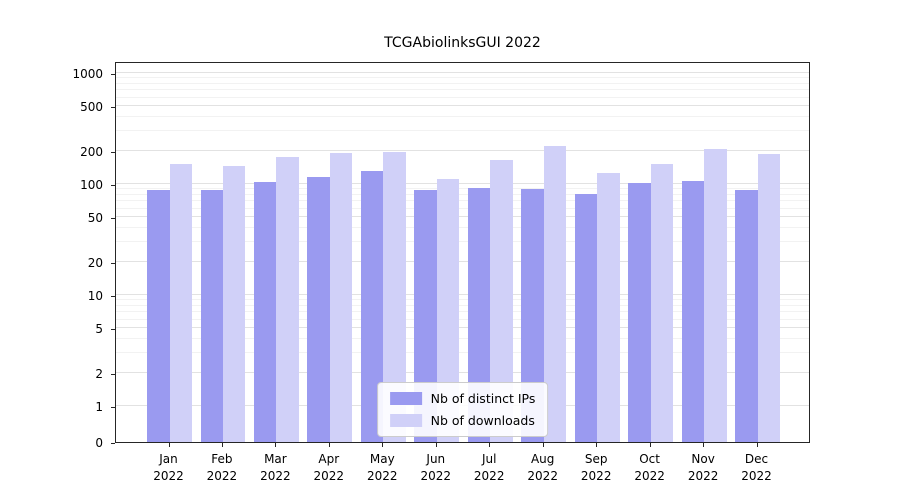 Image resolution: width=900 pixels, height=500 pixels. Describe the element at coordinates (158, 316) in the screenshot. I see `bar-distinct-ips-jan` at that location.